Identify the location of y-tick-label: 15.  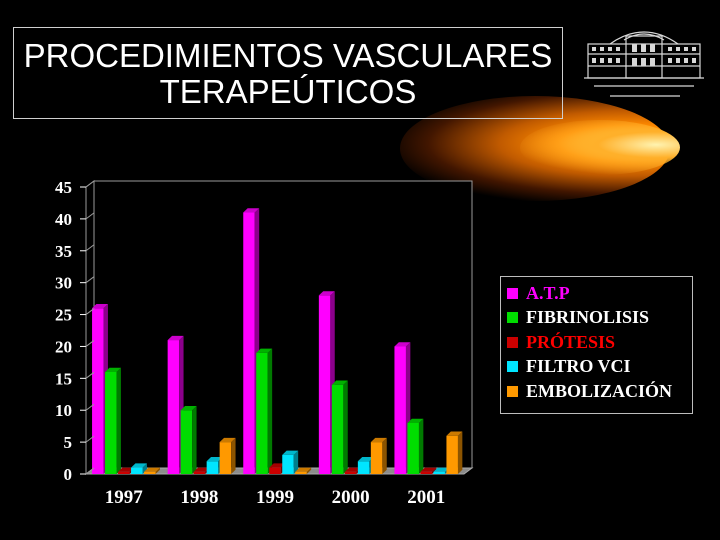
(63, 378).